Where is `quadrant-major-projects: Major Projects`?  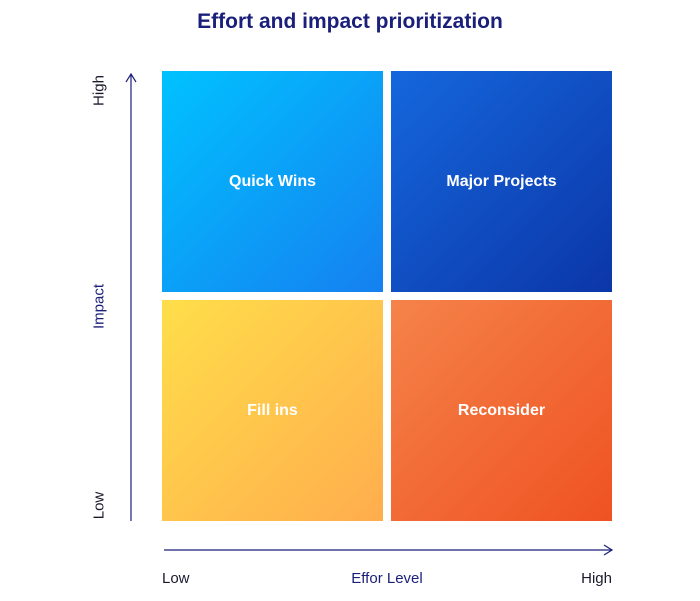
quadrant-major-projects: Major Projects is located at coordinates (501, 181).